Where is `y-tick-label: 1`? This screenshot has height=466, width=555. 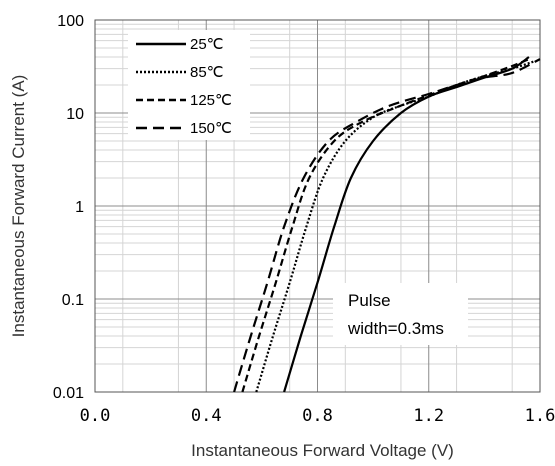
y-tick-label: 1 is located at coordinates (79, 207).